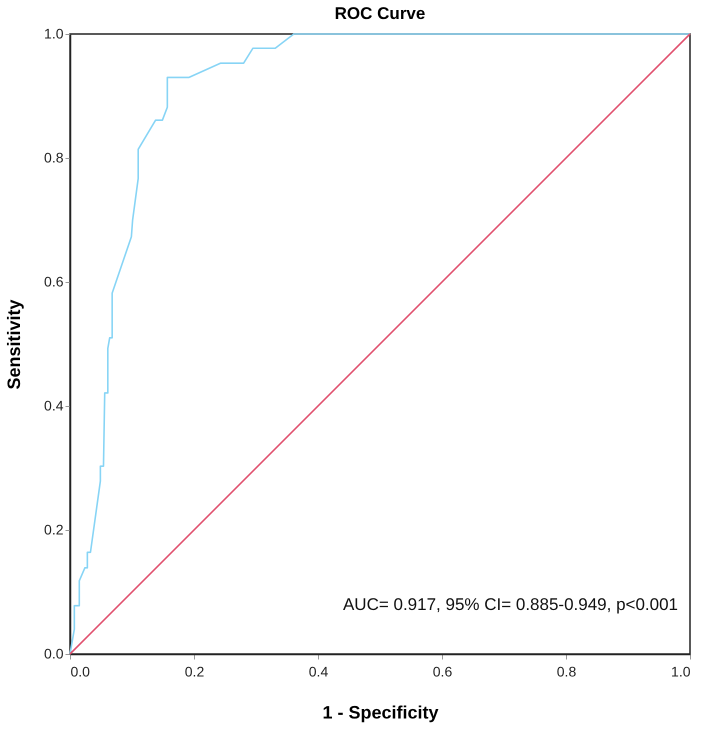 This screenshot has width=723, height=737. What do you see at coordinates (54, 530) in the screenshot?
I see `y-tick-label: 0.2` at bounding box center [54, 530].